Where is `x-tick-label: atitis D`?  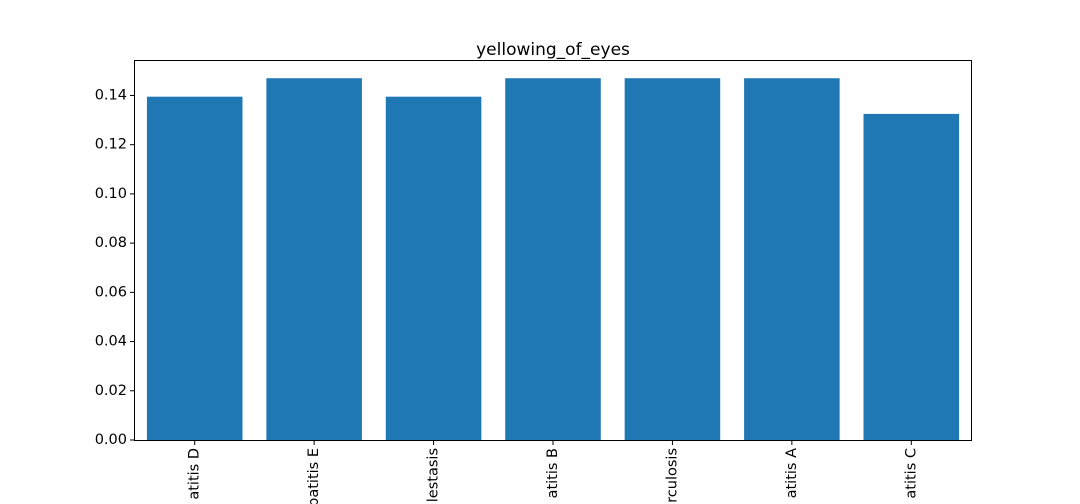
x-tick-label: atitis D is located at coordinates (195, 474).